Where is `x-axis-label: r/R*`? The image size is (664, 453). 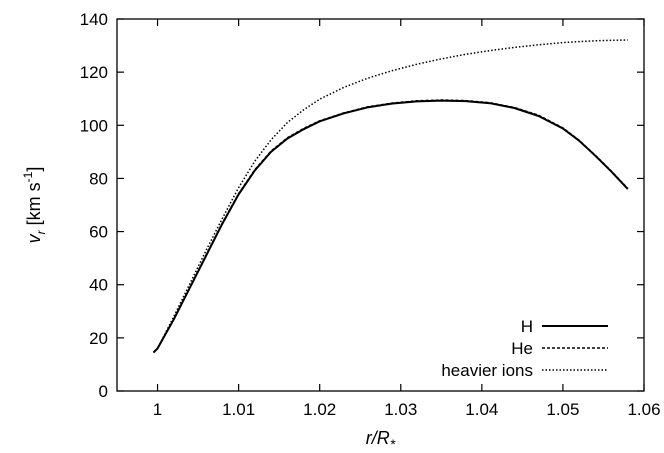
x-axis-label: r/R* is located at coordinates (381, 440).